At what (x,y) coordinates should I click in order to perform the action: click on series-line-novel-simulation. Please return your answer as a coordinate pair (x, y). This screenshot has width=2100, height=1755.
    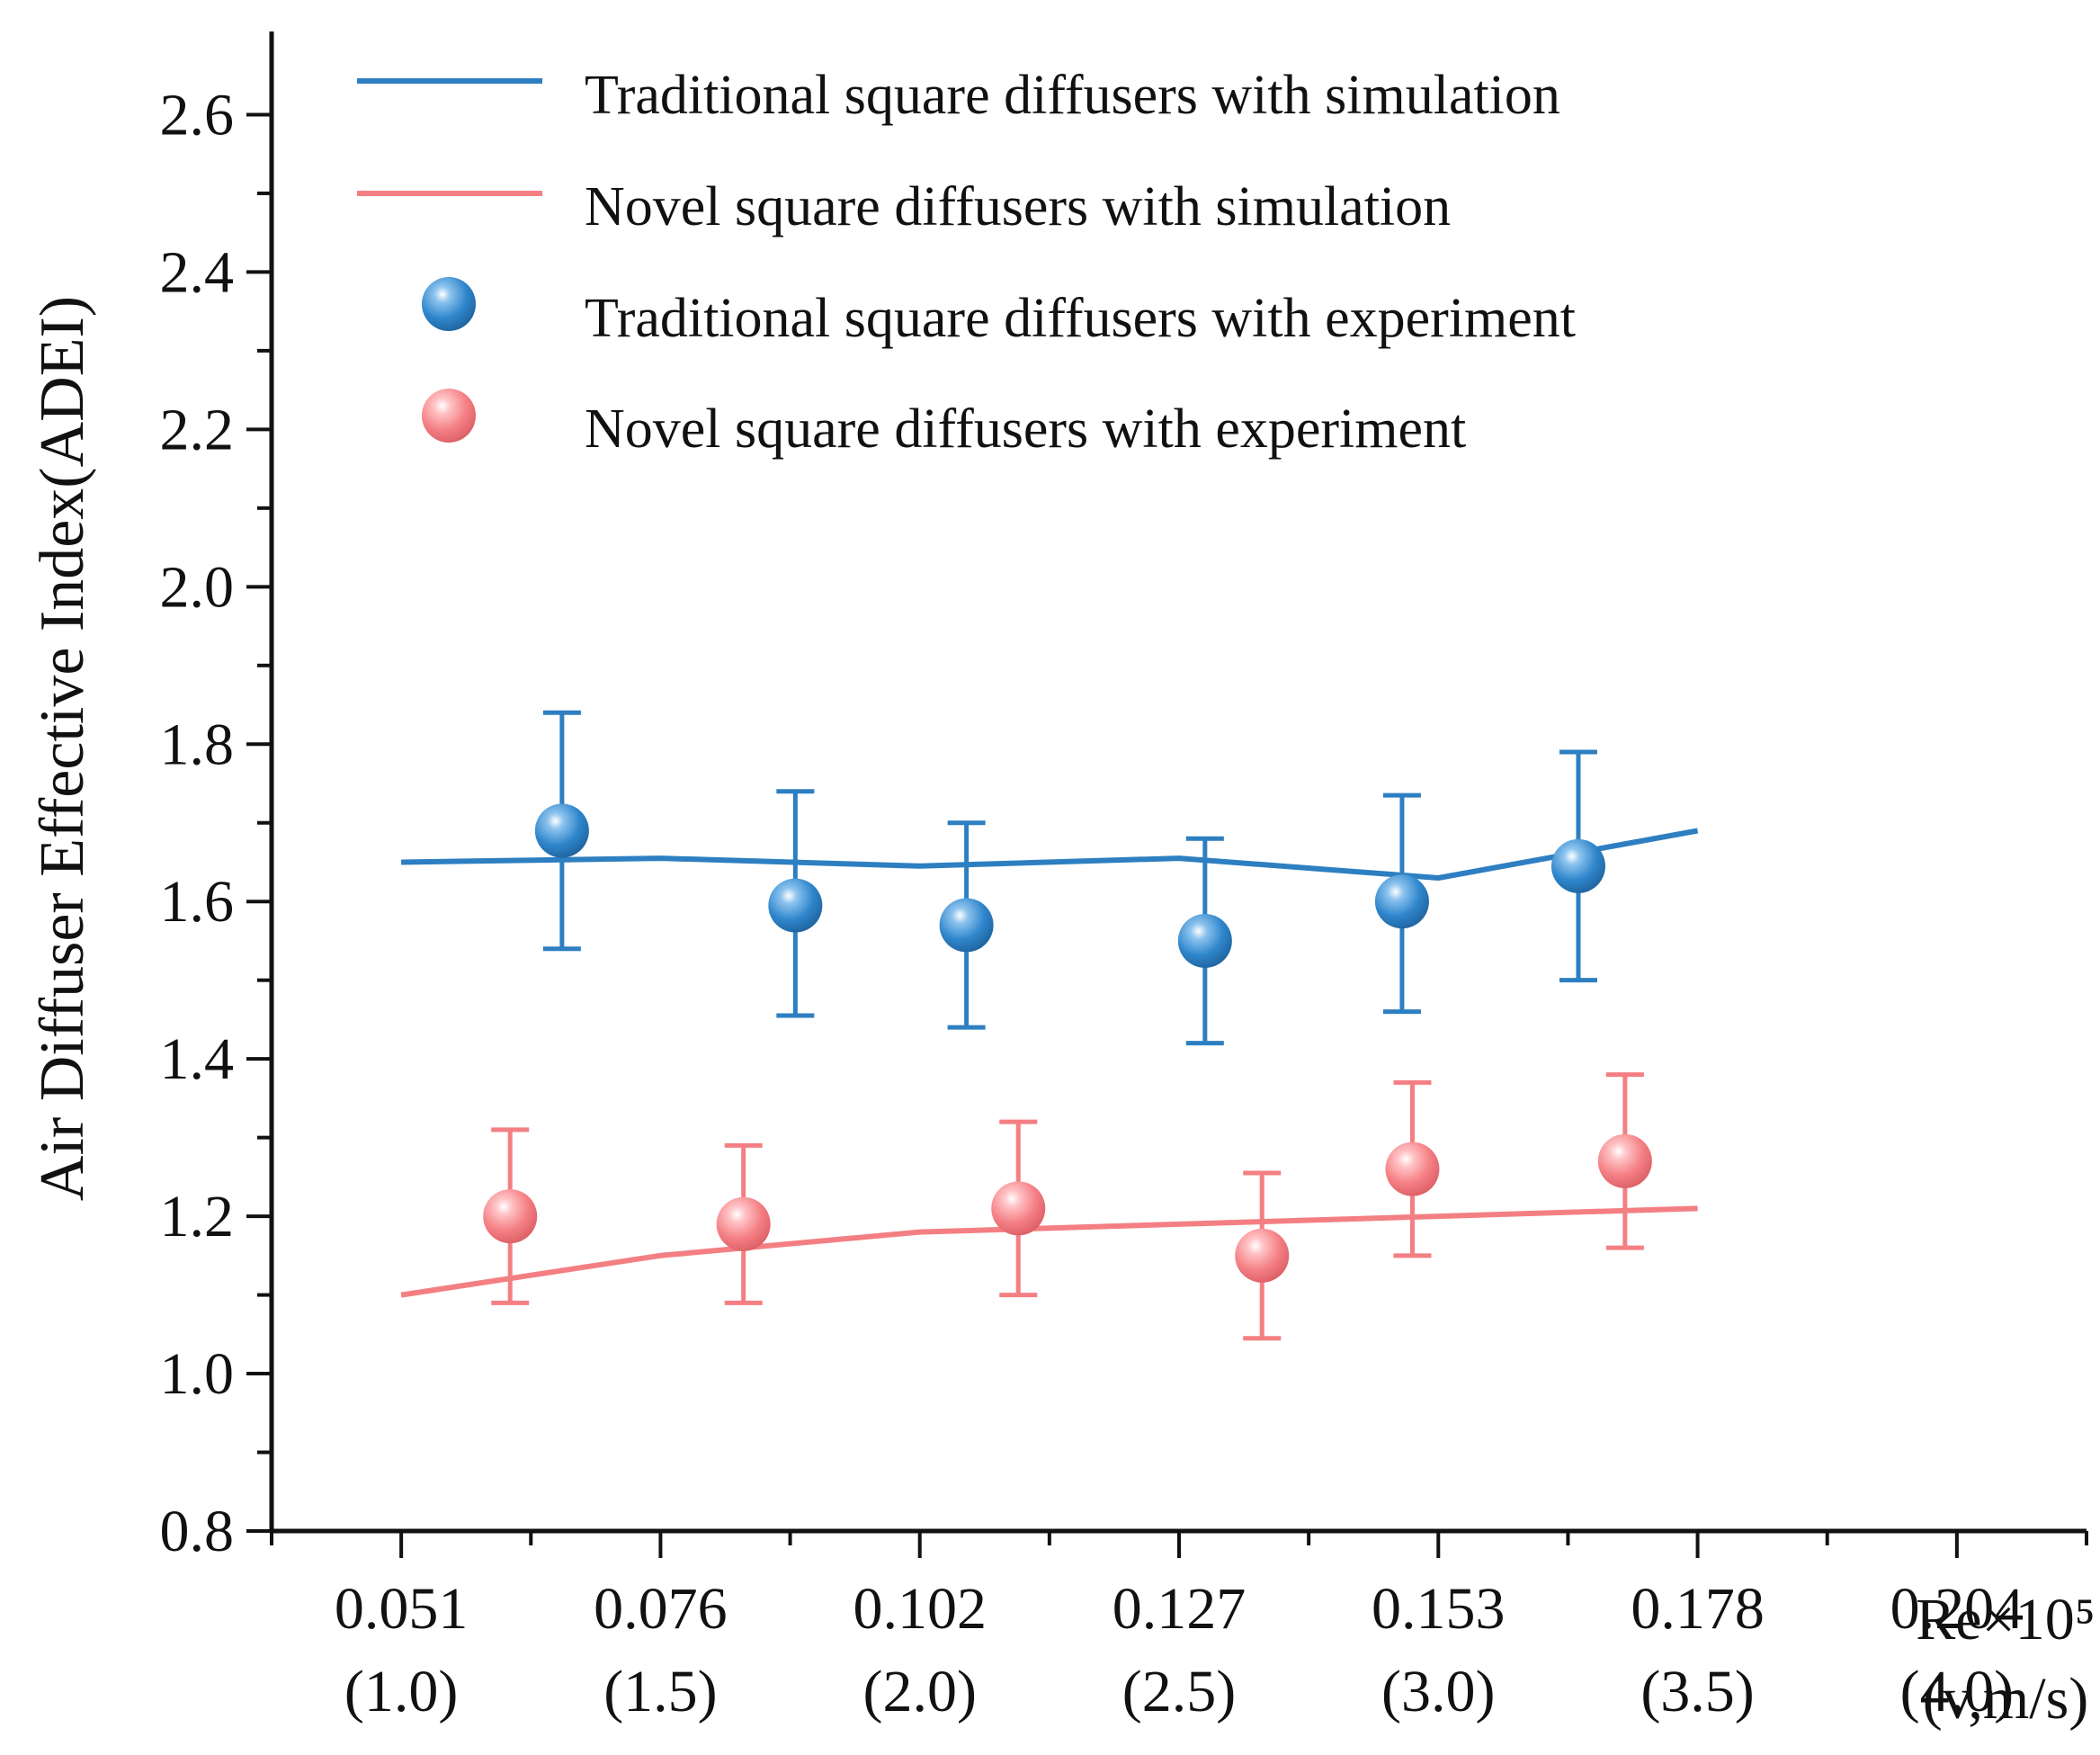
    Looking at the image, I should click on (1049, 1251).